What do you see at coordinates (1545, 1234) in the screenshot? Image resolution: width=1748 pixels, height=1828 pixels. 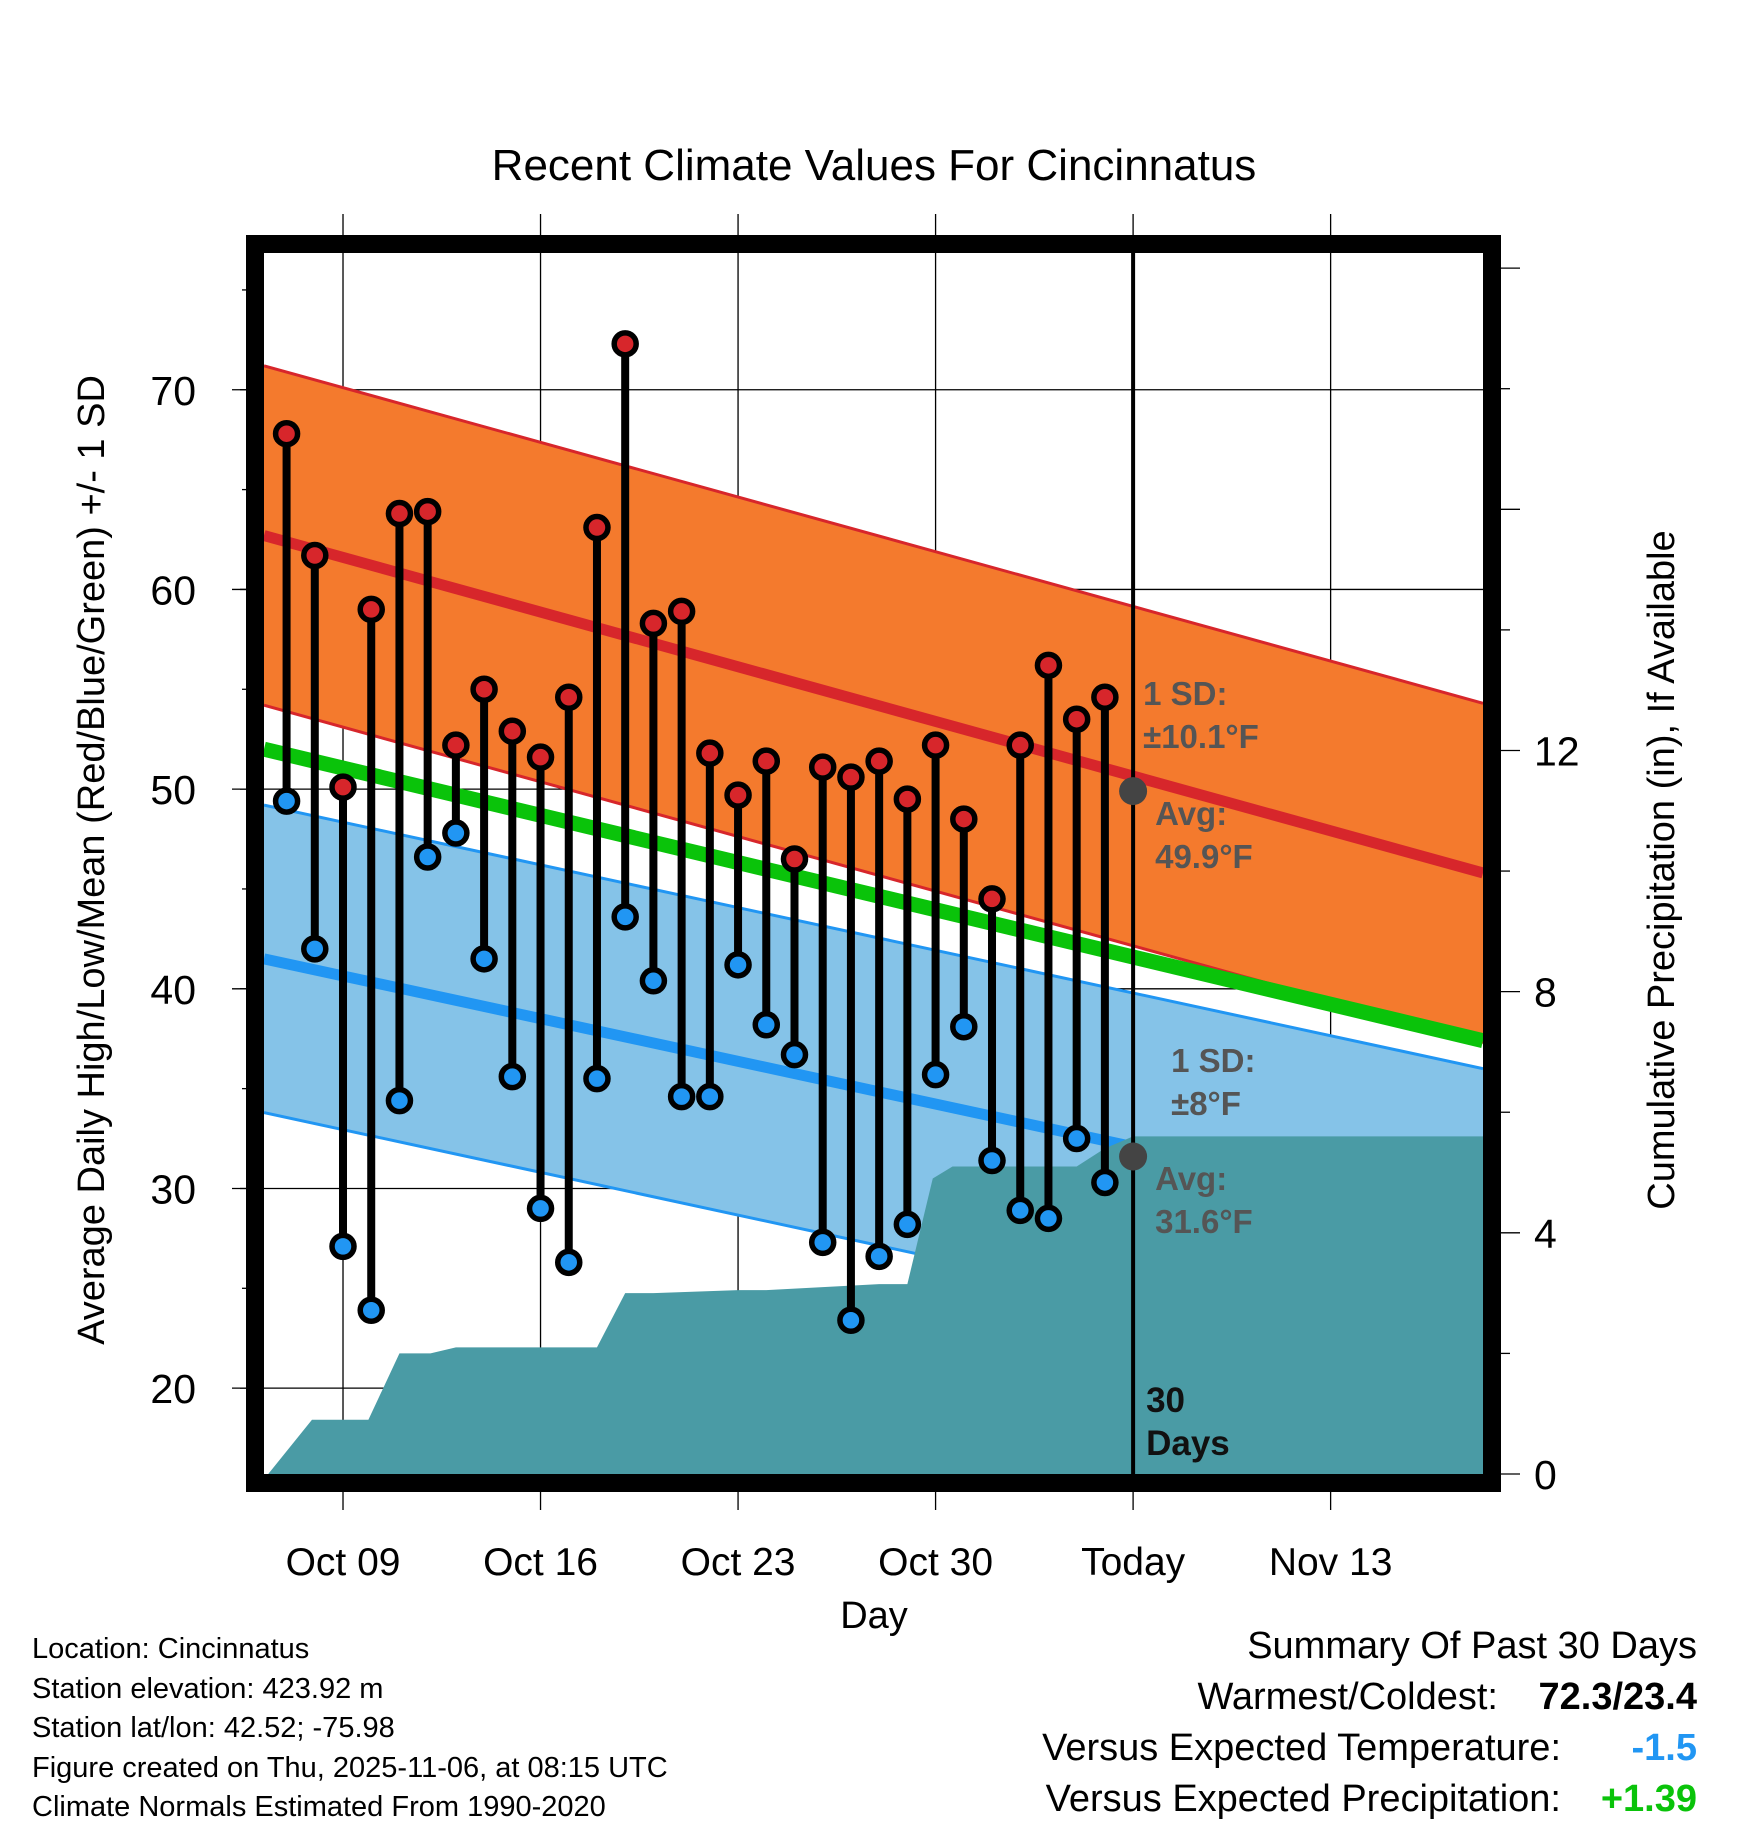 I see `y2-tick-label: 4` at bounding box center [1545, 1234].